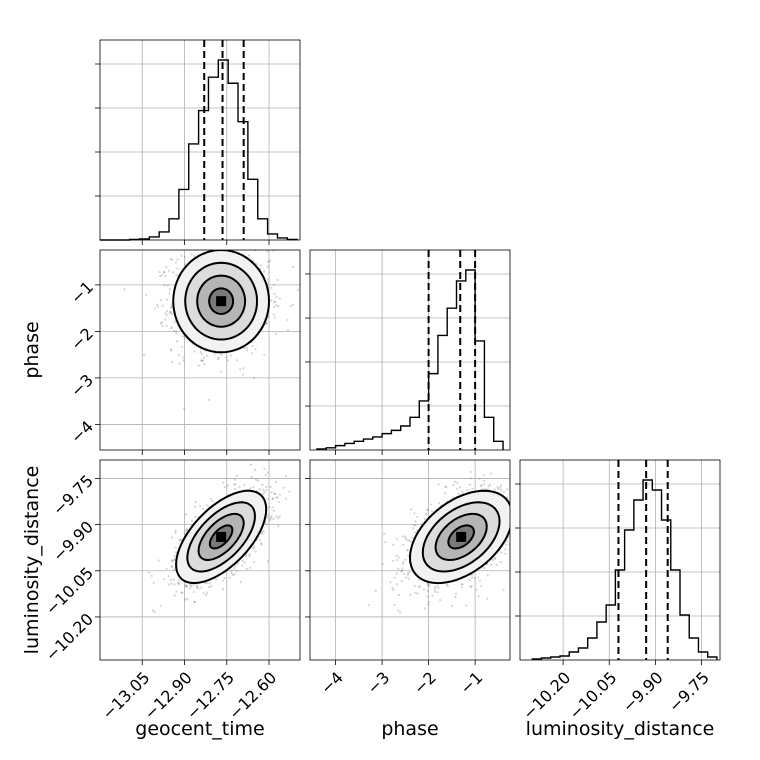 Image resolution: width=760 pixels, height=760 pixels. Describe the element at coordinates (82, 292) in the screenshot. I see `y-tick-label-phase: −1` at that location.